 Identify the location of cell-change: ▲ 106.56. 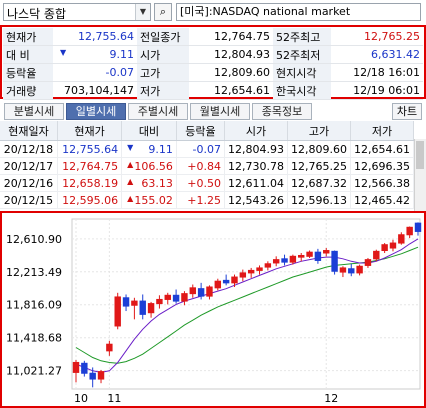
(149, 166).